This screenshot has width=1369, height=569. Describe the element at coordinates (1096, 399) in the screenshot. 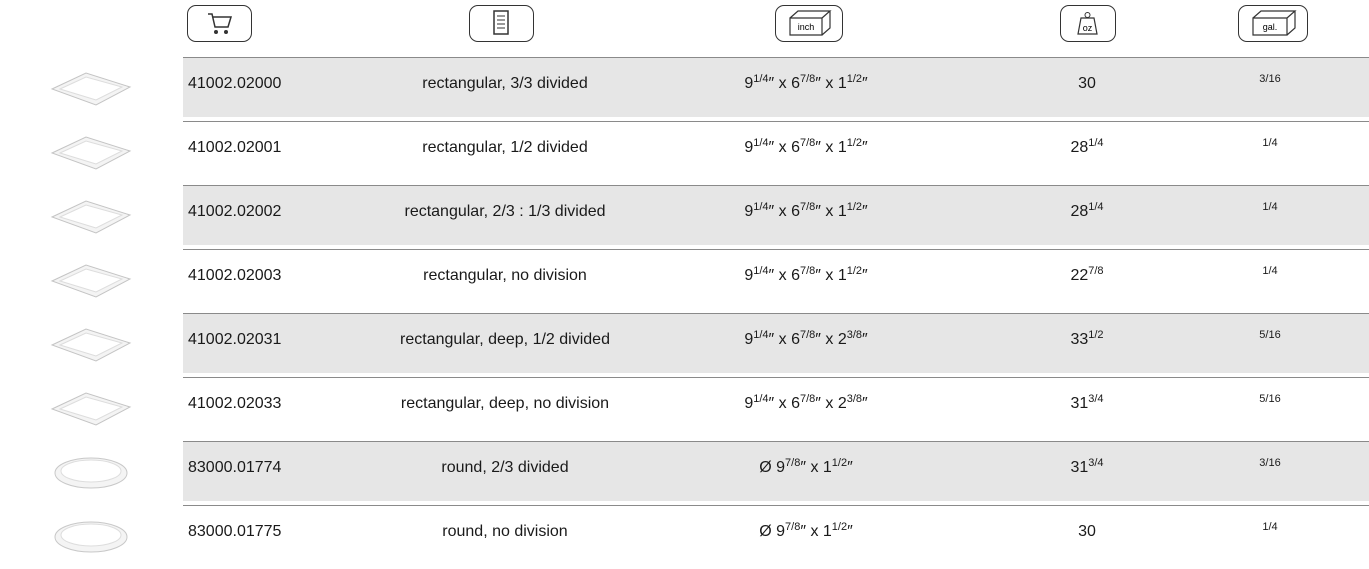

I see `fraction: 3/4` at that location.